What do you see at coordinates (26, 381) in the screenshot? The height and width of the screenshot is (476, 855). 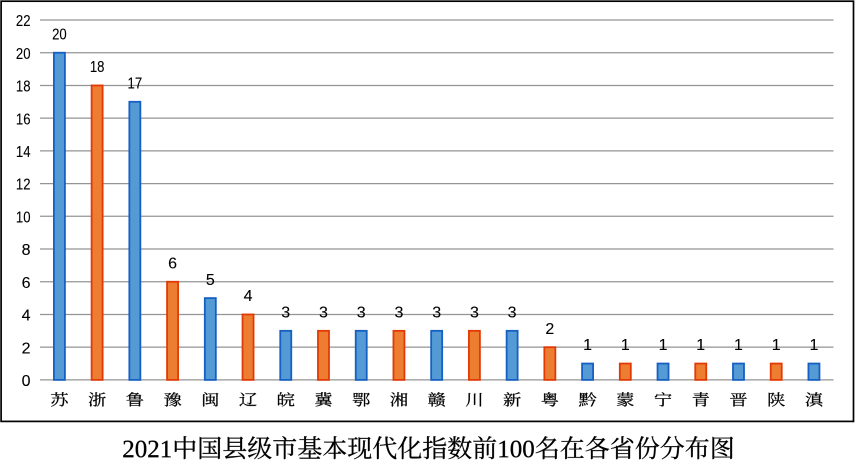 I see `svg-text: 0` at bounding box center [26, 381].